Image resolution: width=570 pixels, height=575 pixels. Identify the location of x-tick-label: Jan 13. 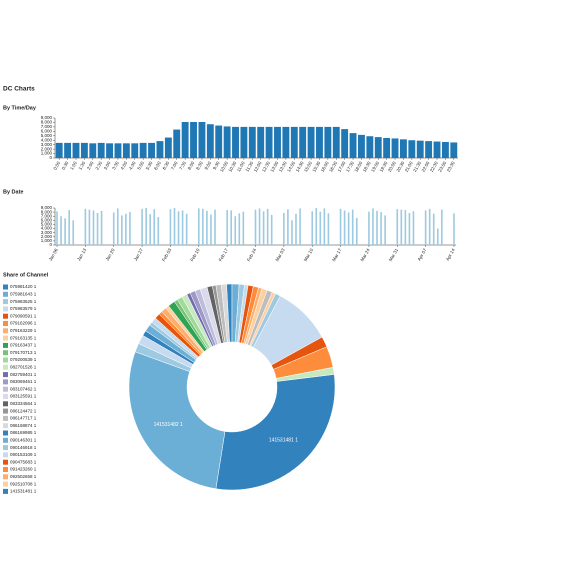
(81, 254).